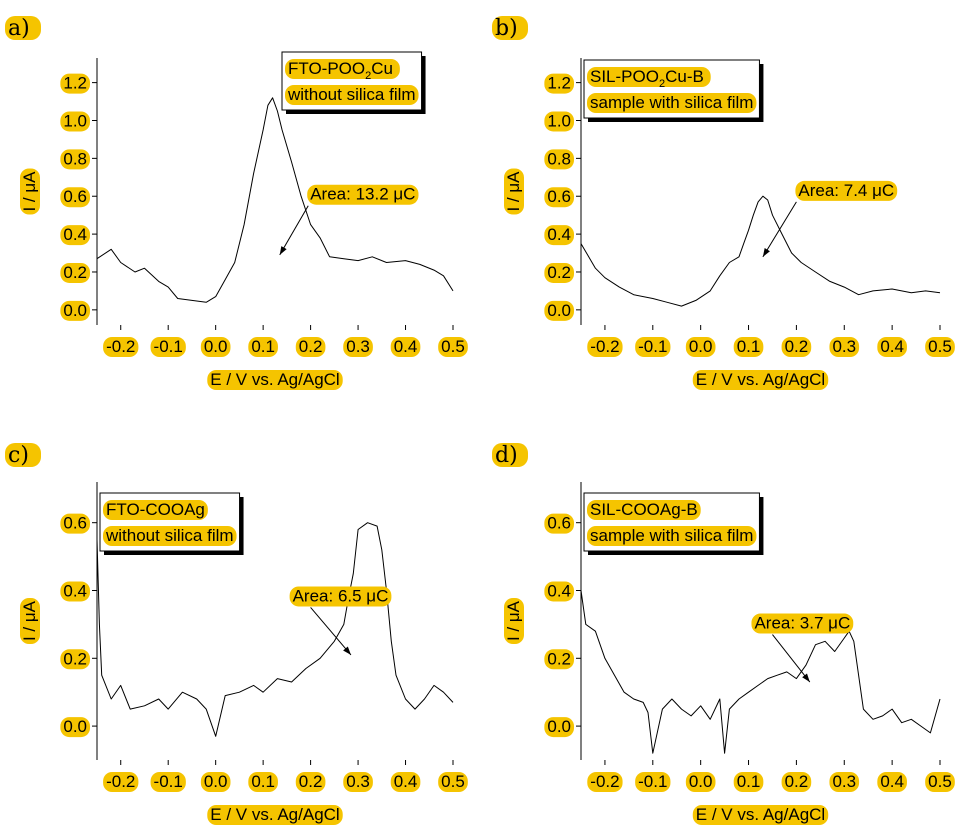 Image resolution: width=956 pixels, height=826 pixels. I want to click on y-tick-label: 0.0, so click(559, 726).